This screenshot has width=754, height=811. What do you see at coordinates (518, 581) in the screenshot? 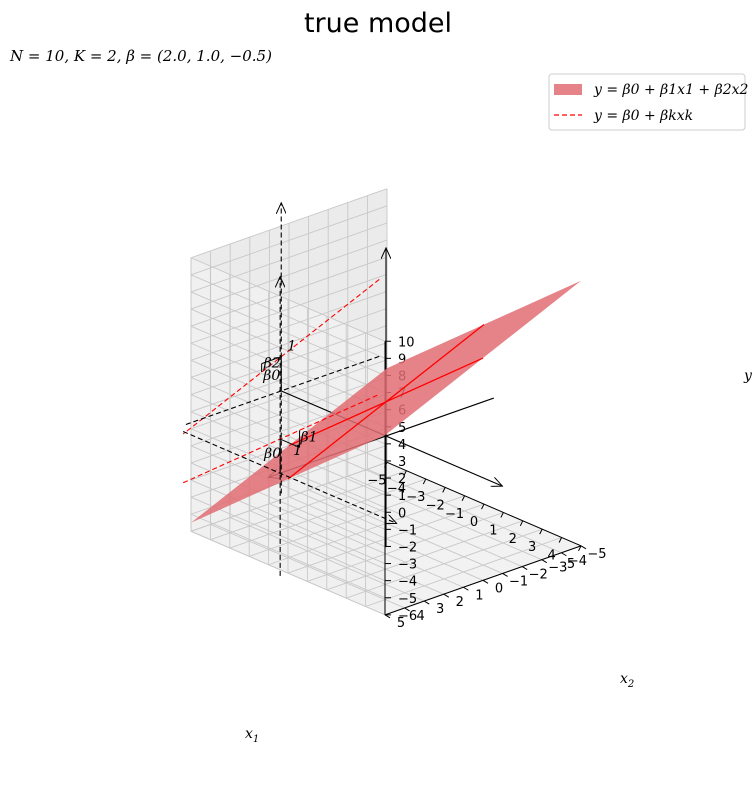
I see `x2-tick-label: −1` at bounding box center [518, 581].